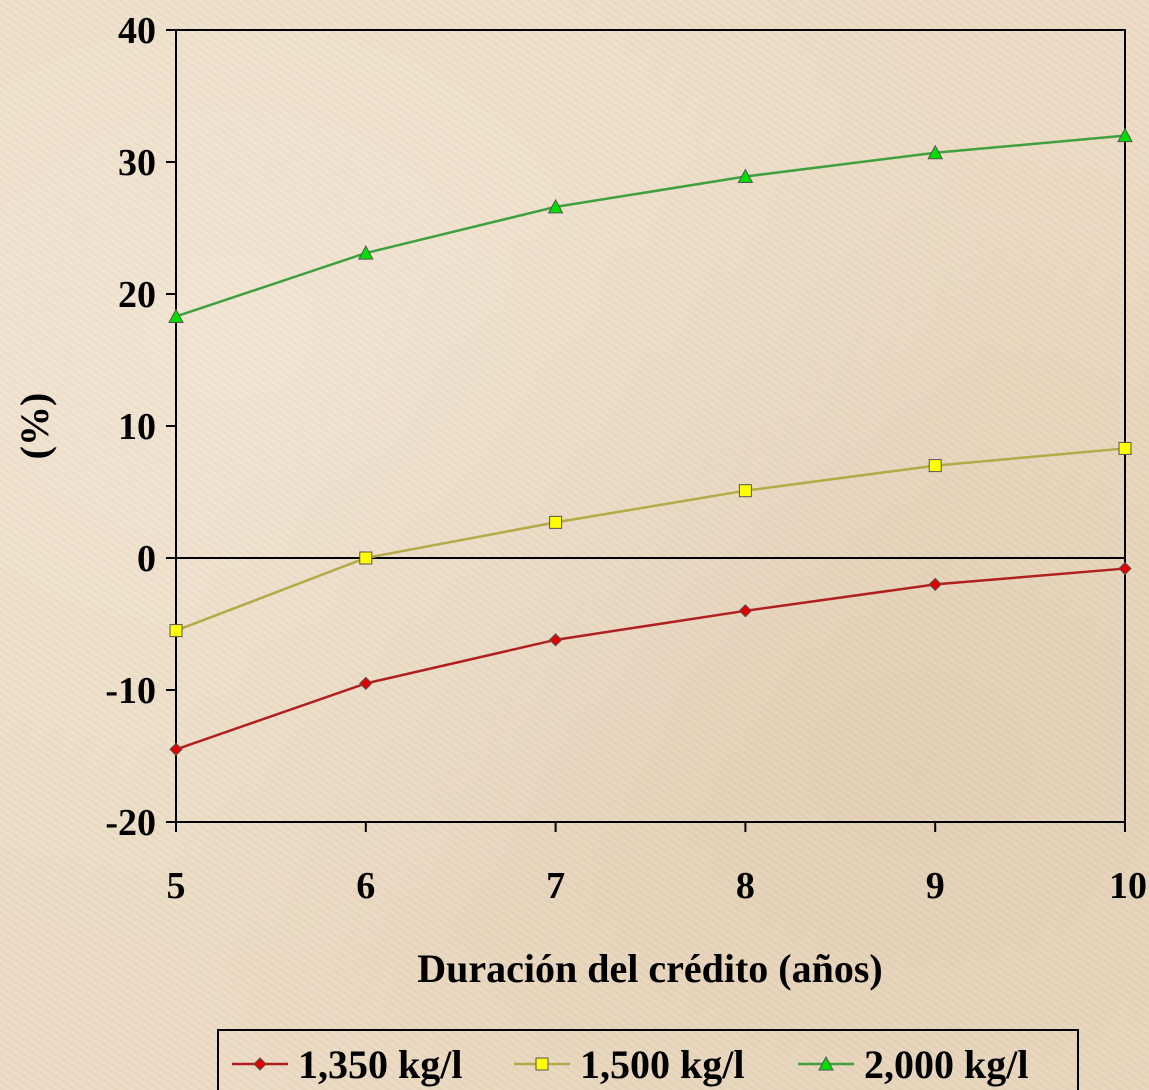  Describe the element at coordinates (176, 886) in the screenshot. I see `x-tick-label: 5` at that location.